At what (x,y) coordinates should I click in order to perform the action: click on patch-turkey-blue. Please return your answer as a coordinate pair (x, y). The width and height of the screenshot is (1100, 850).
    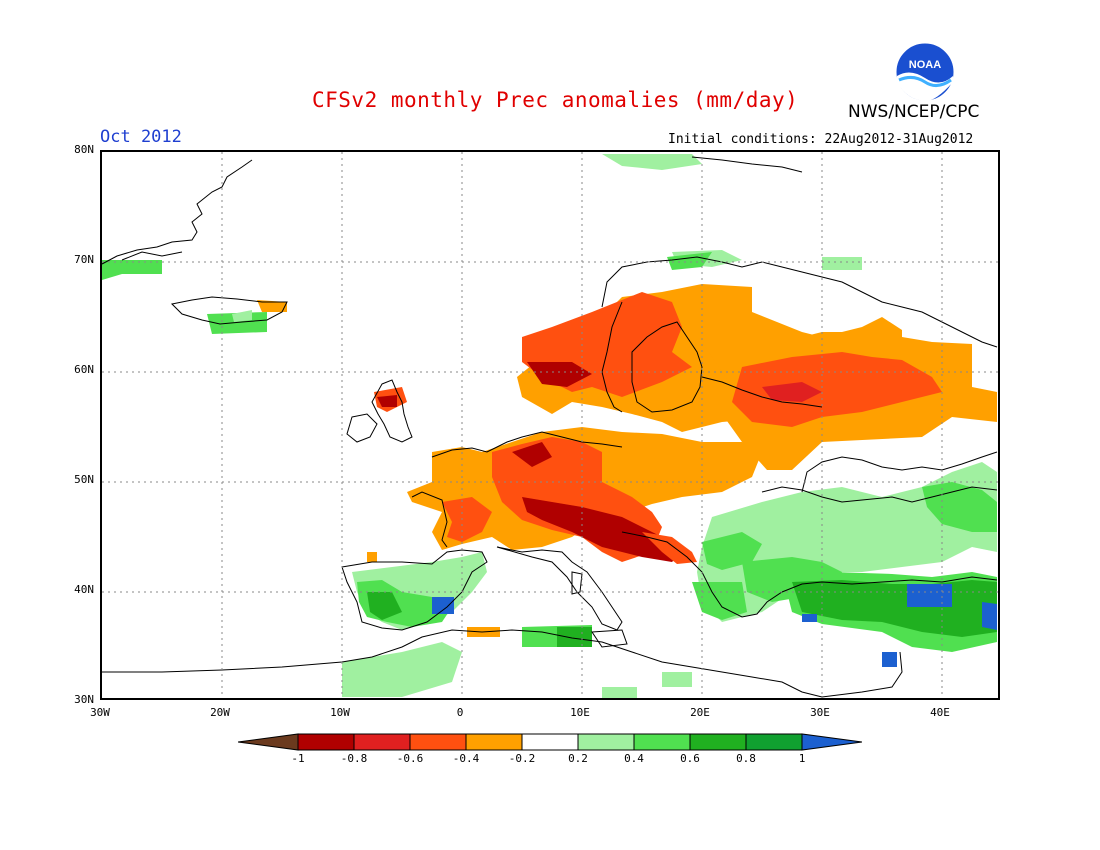
    Looking at the image, I should click on (899, 625).